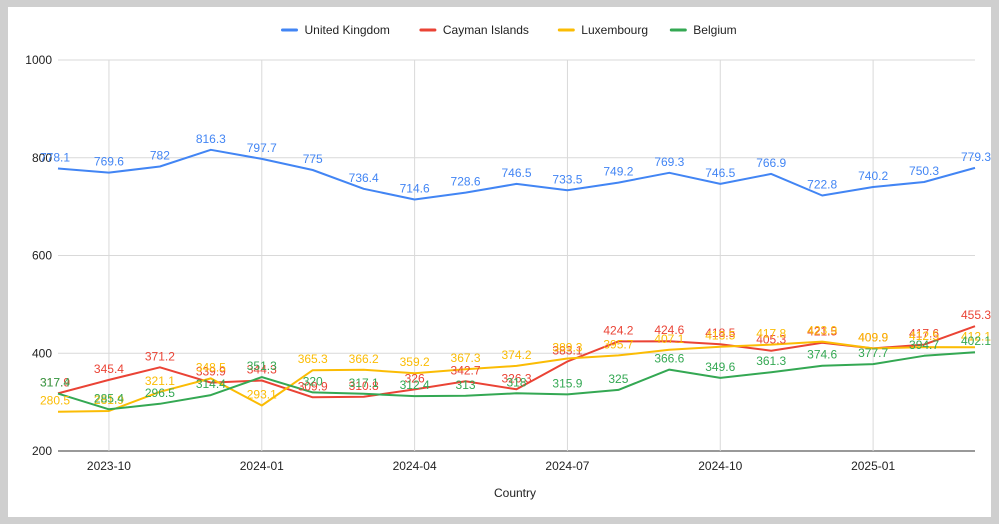 This screenshot has height=524, width=999. I want to click on data-label-luxembourg: 374.2, so click(516, 355).